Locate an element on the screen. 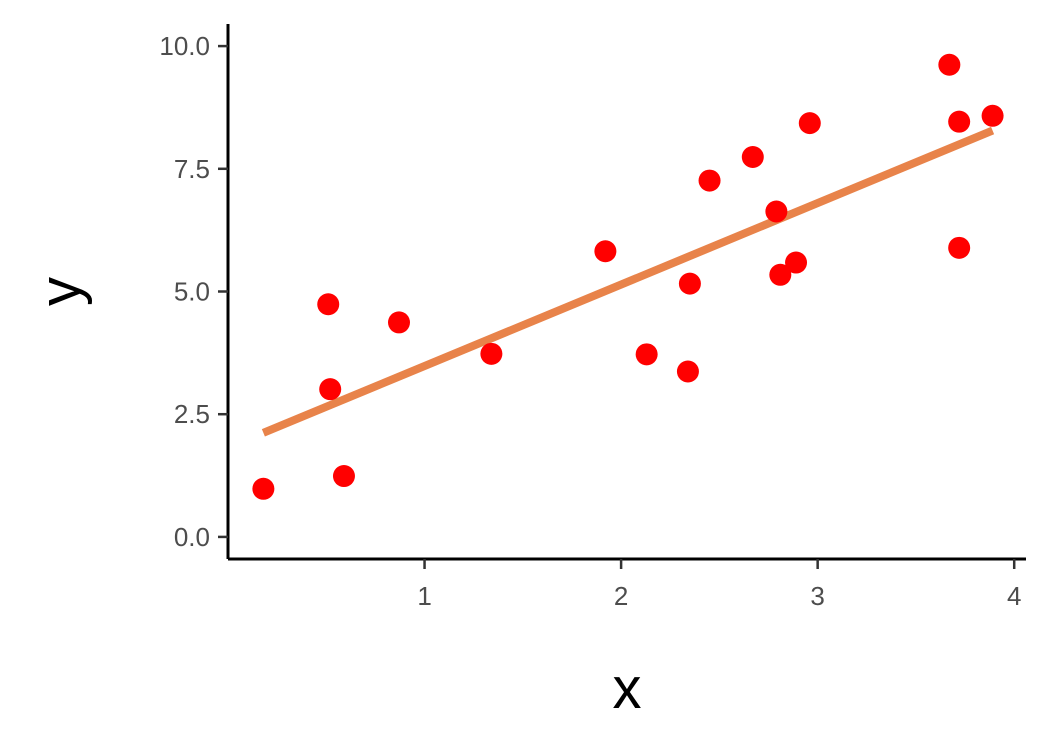  x-axis-title: x is located at coordinates (627, 688).